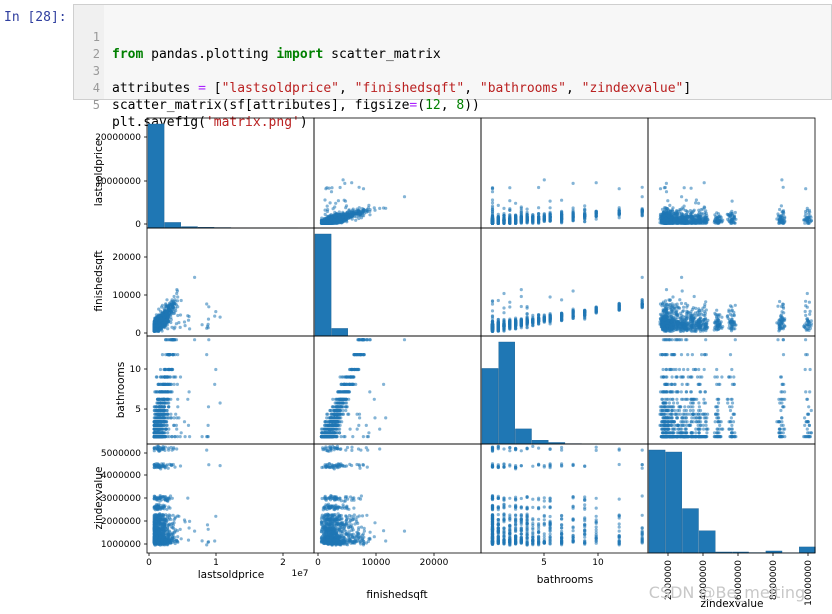 The width and height of the screenshot is (832, 614). What do you see at coordinates (460, 105) in the screenshot?
I see `number: 8` at bounding box center [460, 105].